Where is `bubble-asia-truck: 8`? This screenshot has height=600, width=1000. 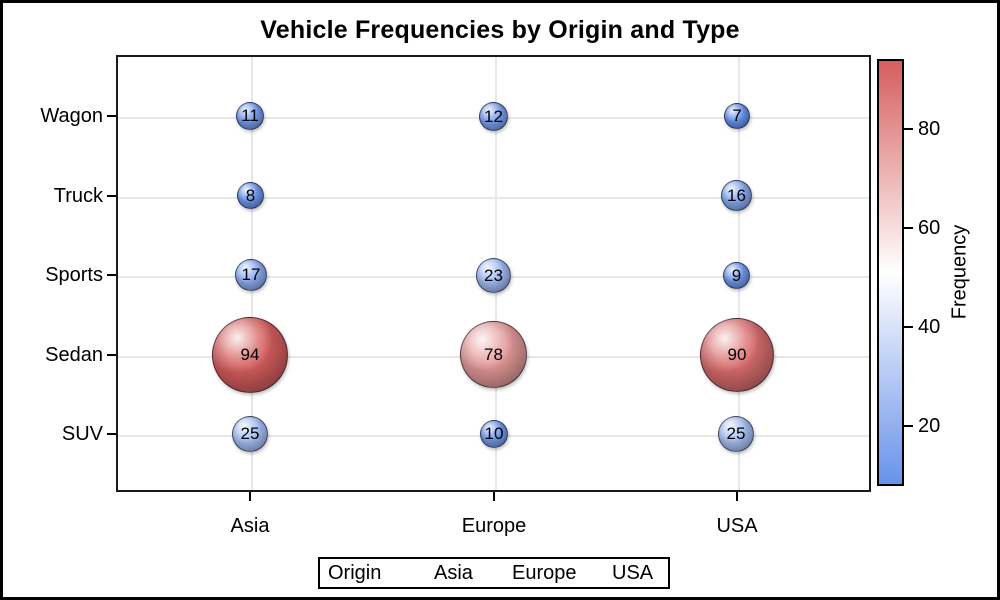 bubble-asia-truck: 8 is located at coordinates (250, 195).